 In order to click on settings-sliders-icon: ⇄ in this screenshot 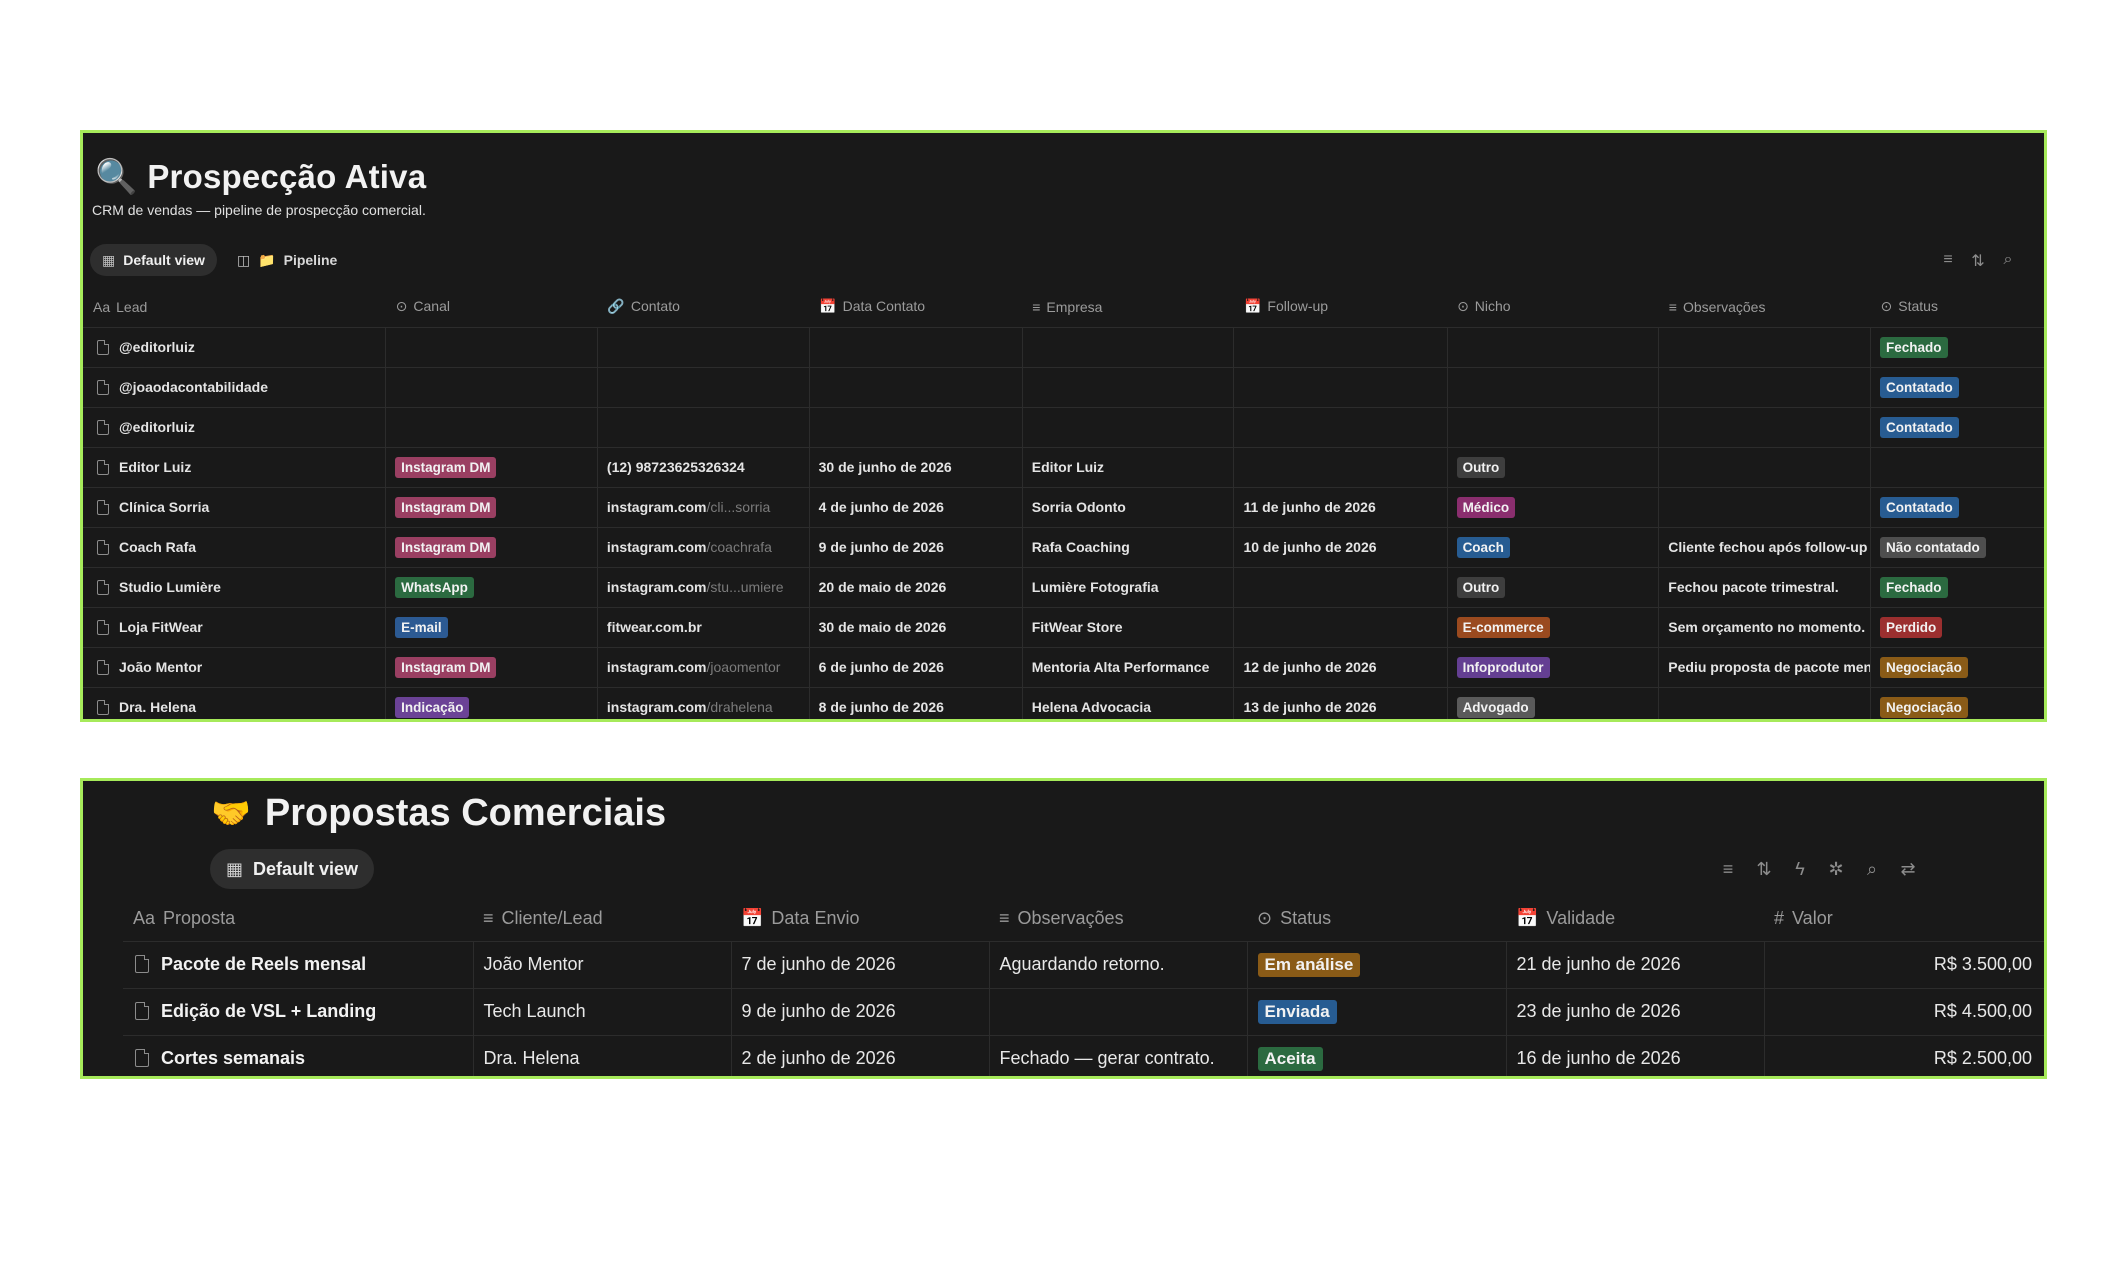, I will do `click(1908, 869)`.